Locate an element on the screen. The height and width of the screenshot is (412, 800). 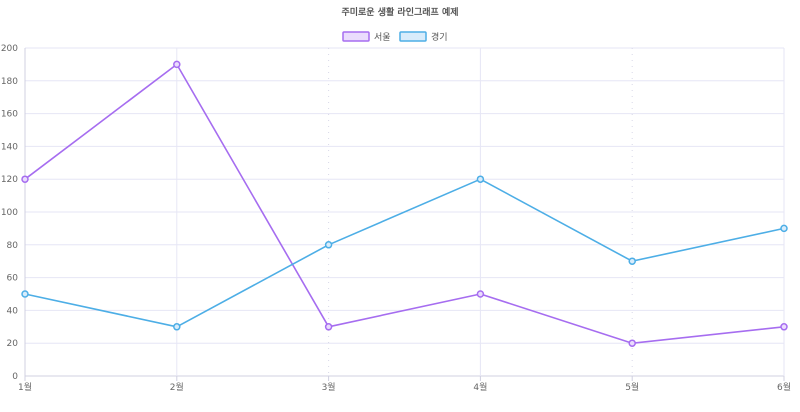
legend-swatch-seoul is located at coordinates (356, 36).